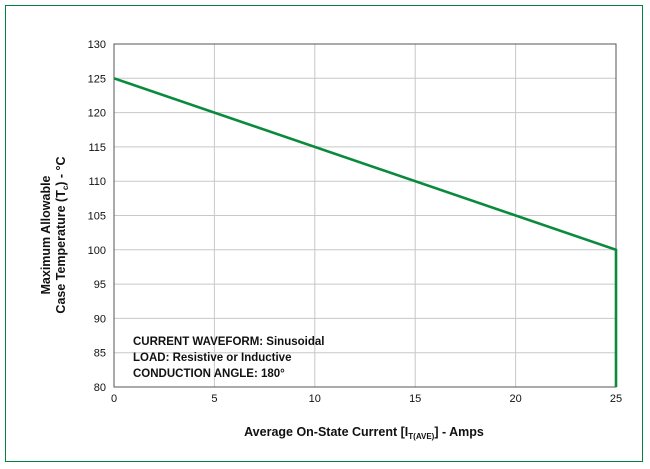 The width and height of the screenshot is (650, 469). What do you see at coordinates (114, 399) in the screenshot?
I see `x-tick-label: 0` at bounding box center [114, 399].